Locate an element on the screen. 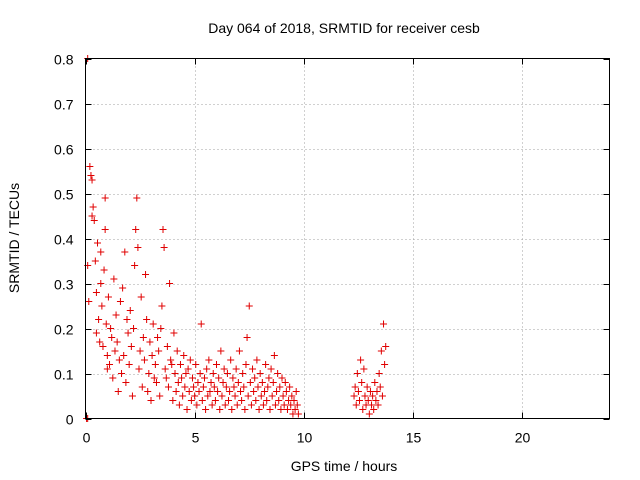 This screenshot has height=480, width=640. x-tick-label: 20 is located at coordinates (523, 438).